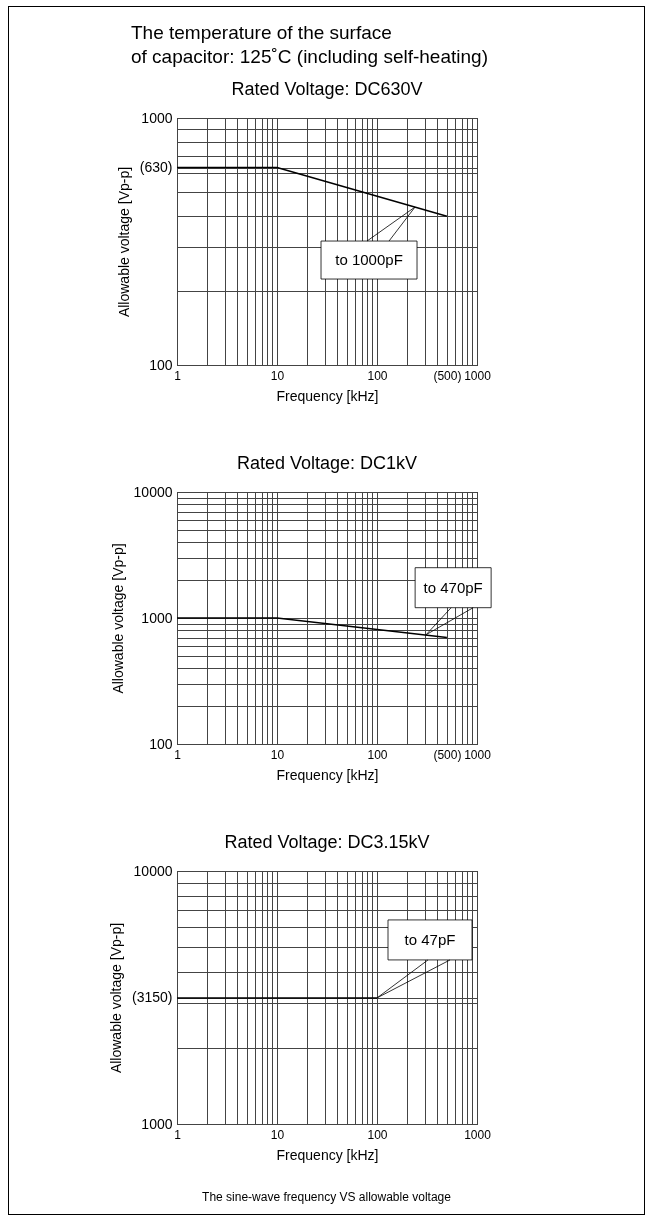 Image resolution: width=655 pixels, height=1223 pixels. I want to click on chart-title: Rated Voltage: DC1kV, so click(327, 463).